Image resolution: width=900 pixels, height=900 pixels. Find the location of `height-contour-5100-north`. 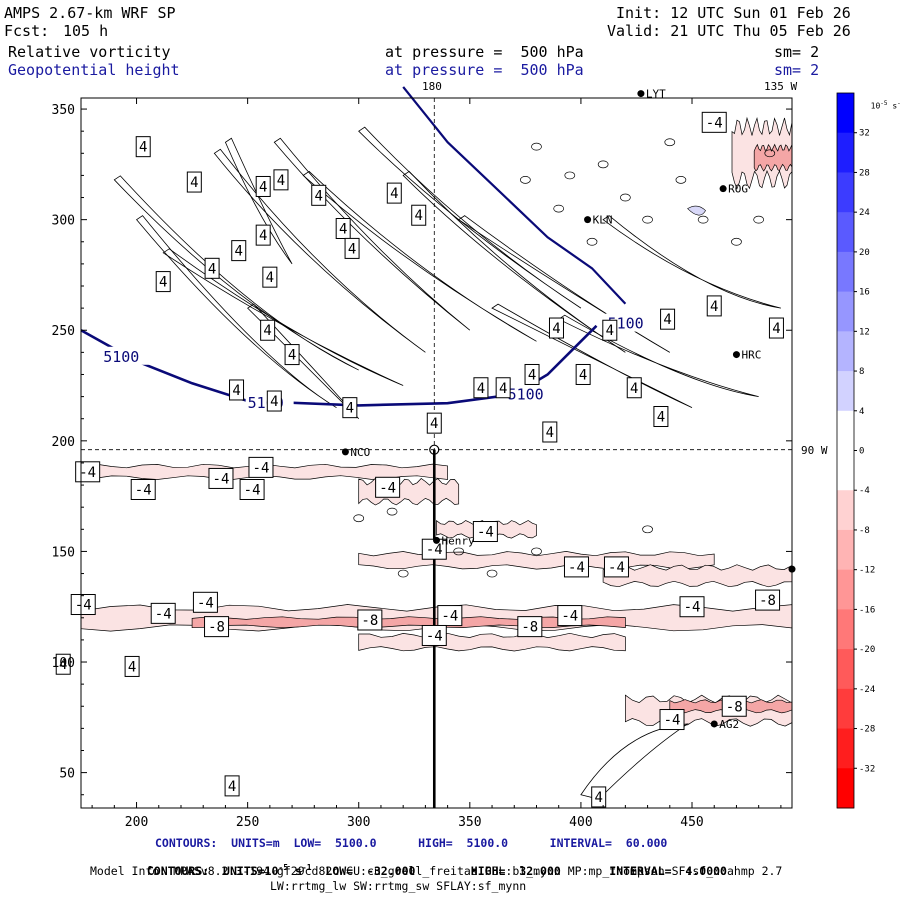

height-contour-5100-north is located at coordinates (514, 195).